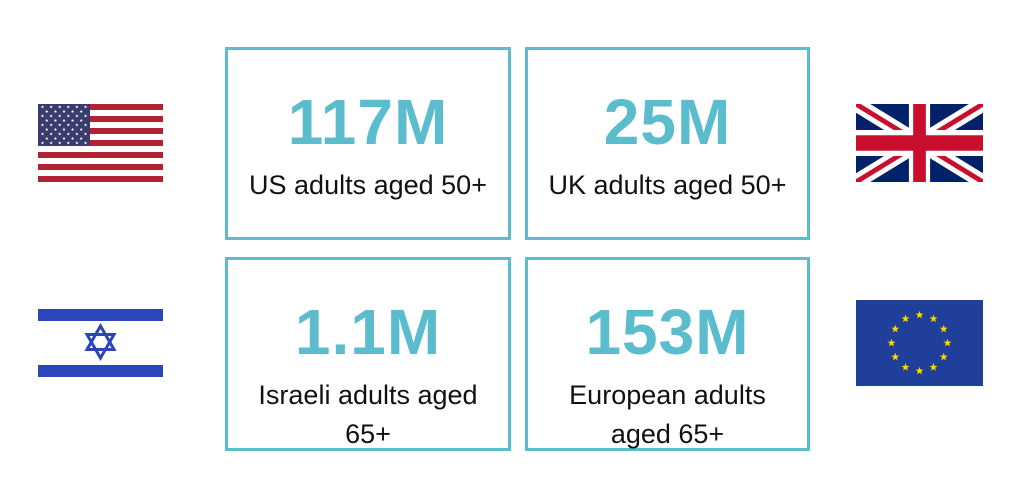 The width and height of the screenshot is (1022, 490). Describe the element at coordinates (667, 185) in the screenshot. I see `stat-label: UK adults aged 50+` at that location.